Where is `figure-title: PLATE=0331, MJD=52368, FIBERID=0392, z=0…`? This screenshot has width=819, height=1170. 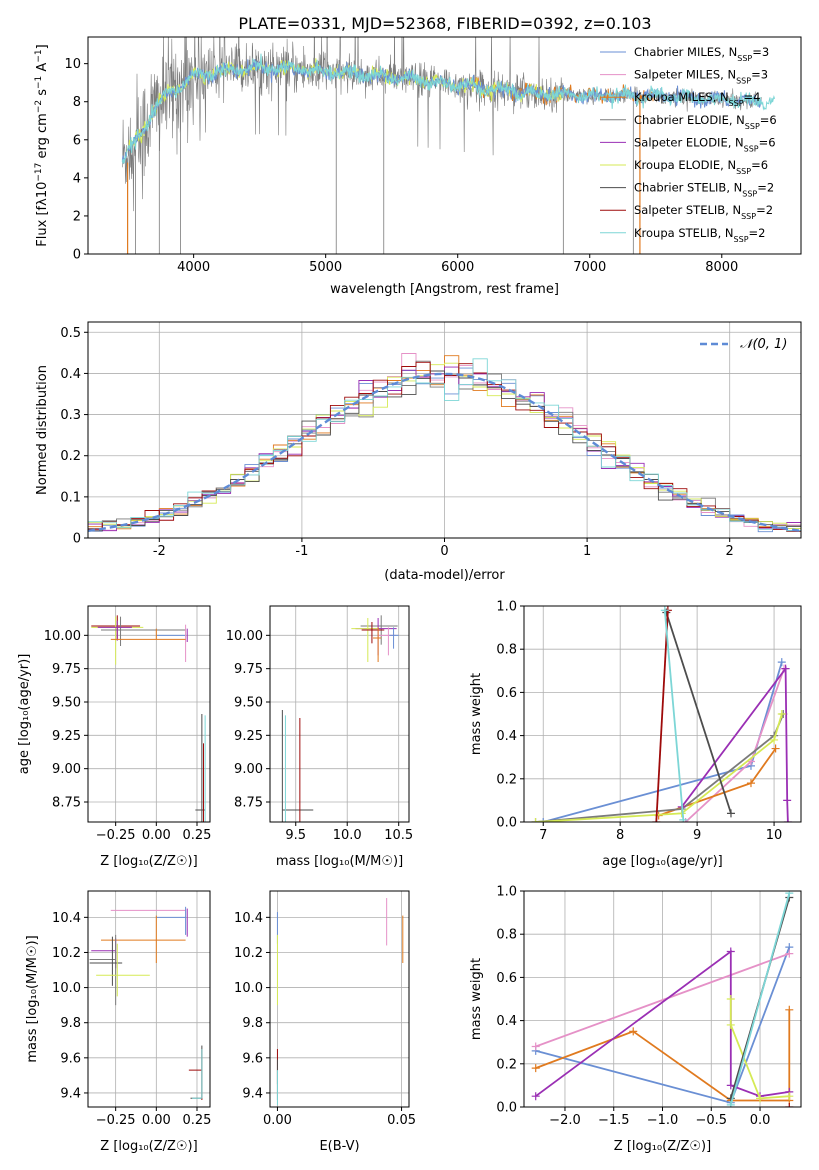
figure-title: PLATE=0331, MJD=52368, FIBERID=0392, z=0… is located at coordinates (444, 23).